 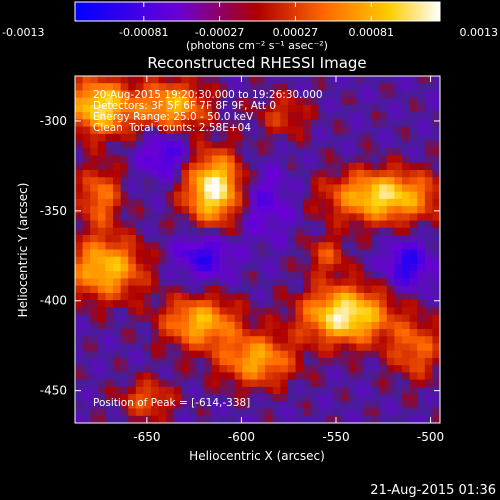 What do you see at coordinates (173, 117) in the screenshot?
I see `annotation-energy-range: Energy Range: 25.0 - 50.0 keV` at bounding box center [173, 117].